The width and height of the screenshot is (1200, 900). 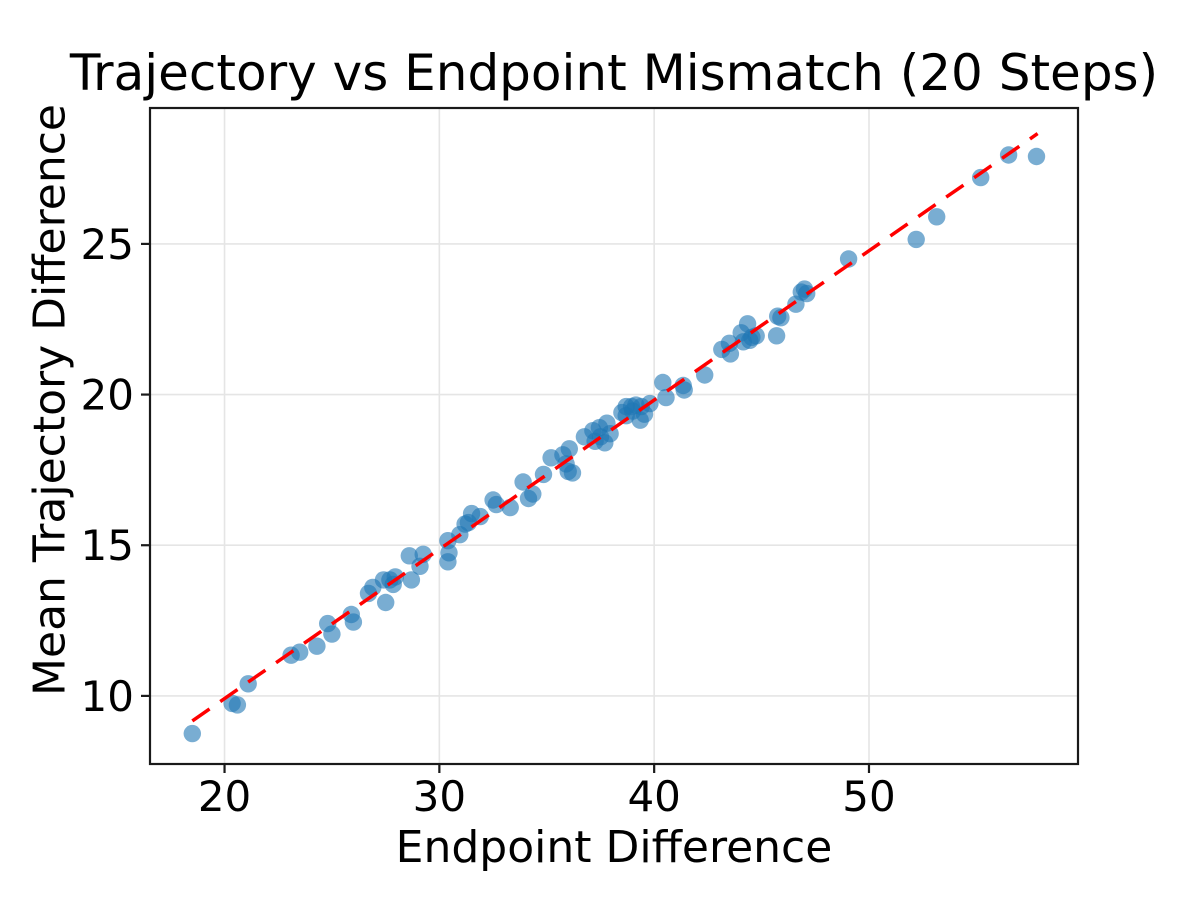 What do you see at coordinates (439, 796) in the screenshot?
I see `x-tick-label: 30` at bounding box center [439, 796].